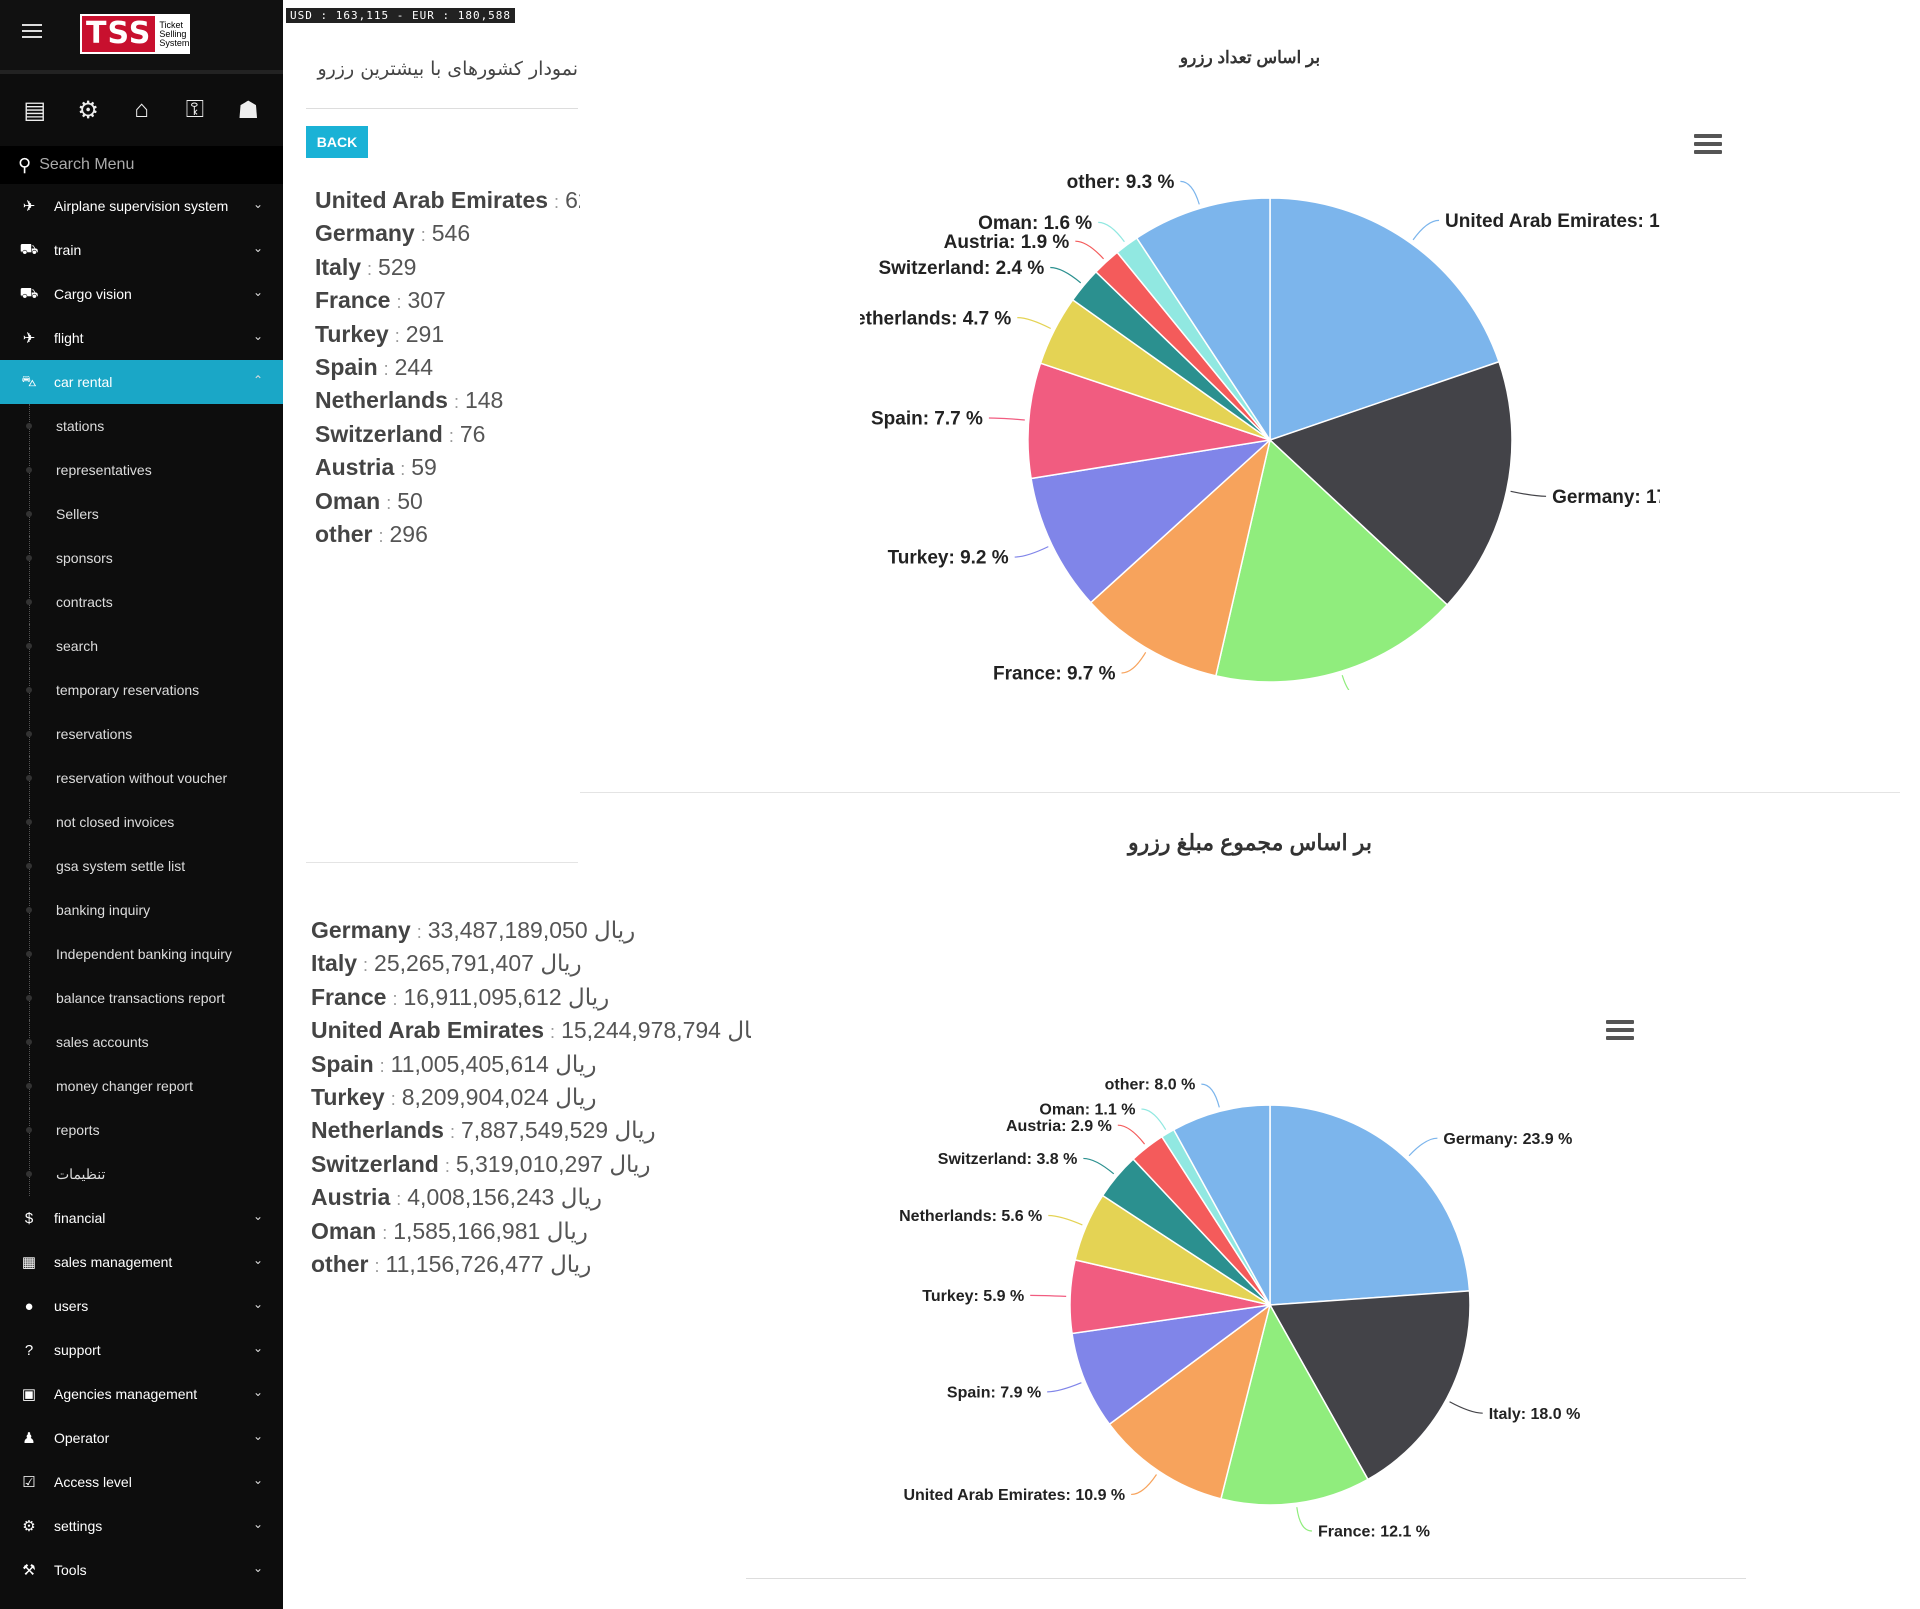  What do you see at coordinates (1535, 1414) in the screenshot?
I see `data-label: Italy: 18.0 %` at bounding box center [1535, 1414].